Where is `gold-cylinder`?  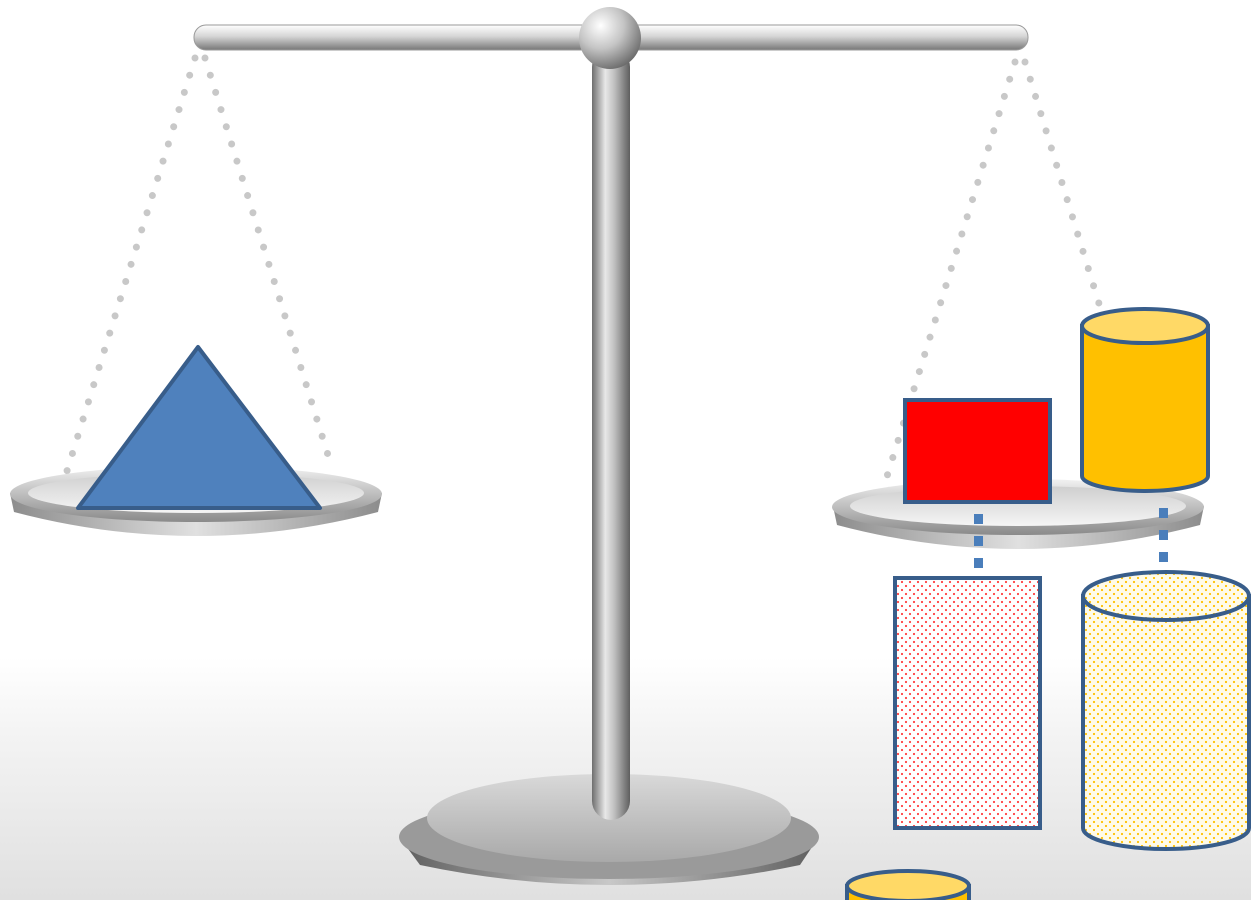 gold-cylinder is located at coordinates (1145, 400).